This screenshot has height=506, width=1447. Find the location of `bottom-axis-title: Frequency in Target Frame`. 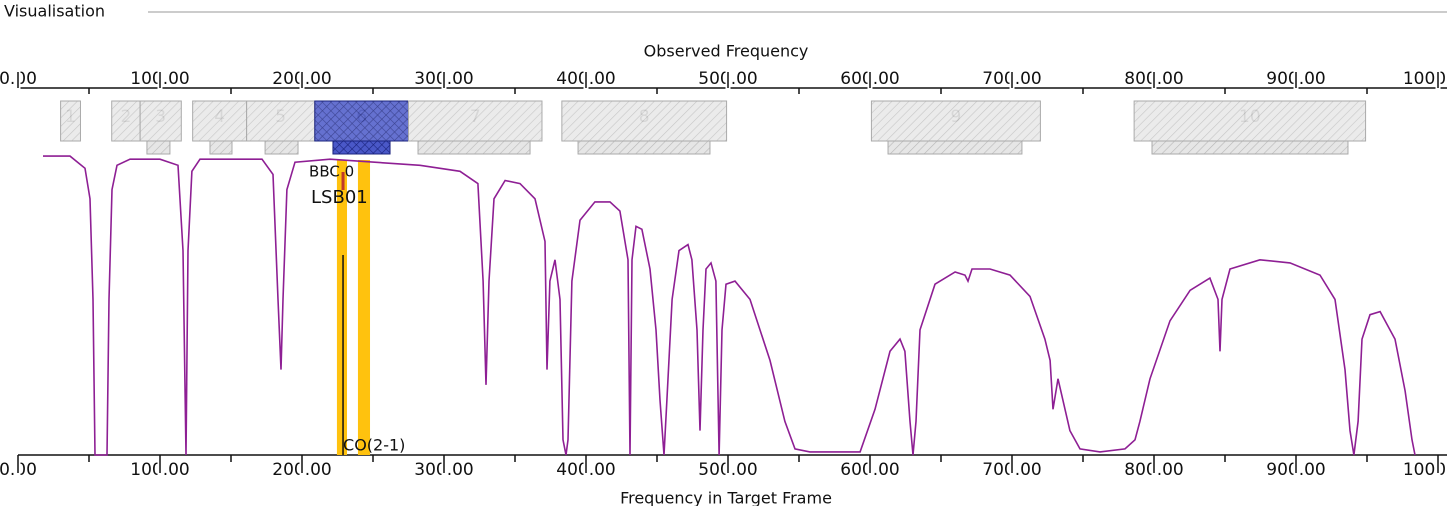

bottom-axis-title: Frequency in Target Frame is located at coordinates (726, 497).